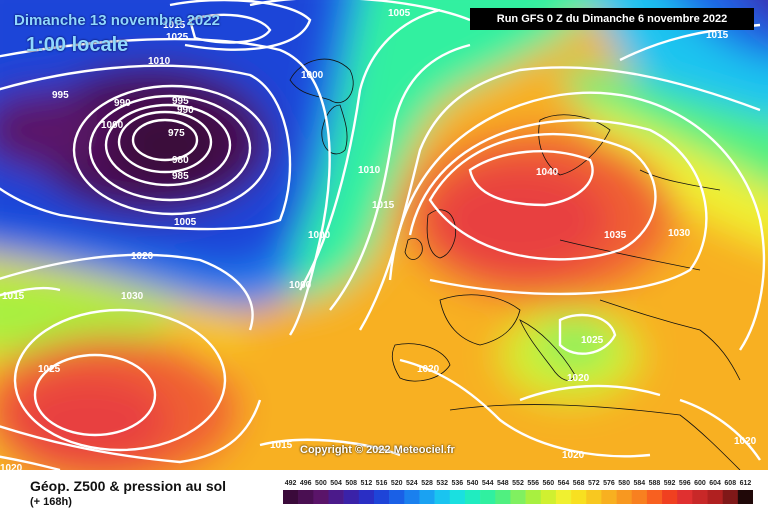 The image size is (768, 512). Describe the element at coordinates (336, 483) in the screenshot. I see `legend-value: 504` at that location.